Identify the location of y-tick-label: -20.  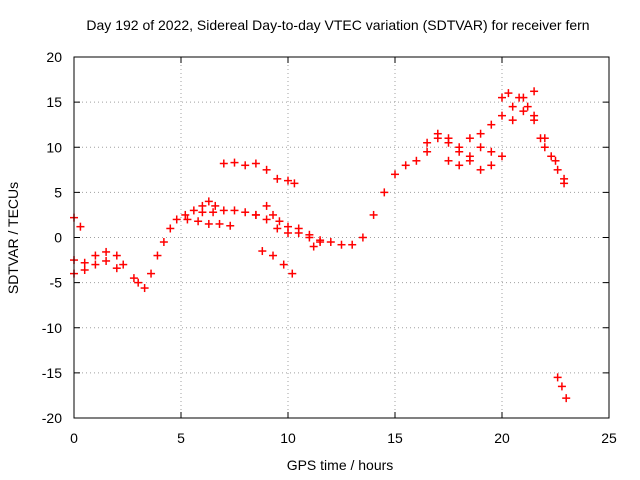
(52, 418).